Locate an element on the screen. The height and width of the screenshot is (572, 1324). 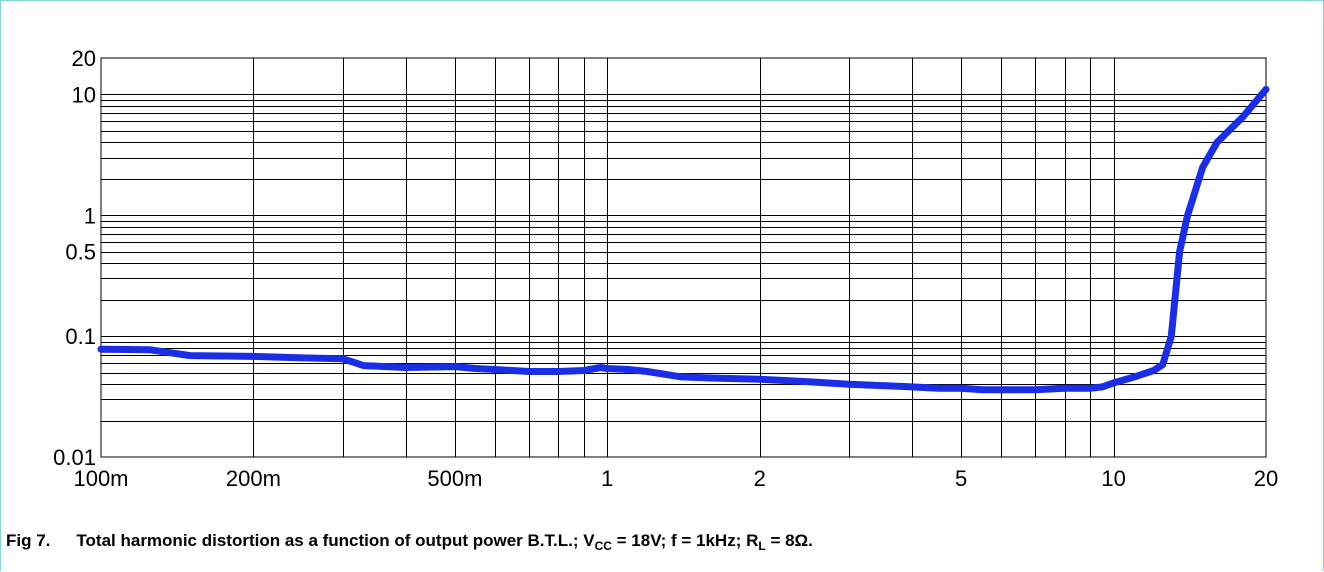
caption-segment: = 8Ω. is located at coordinates (789, 540).